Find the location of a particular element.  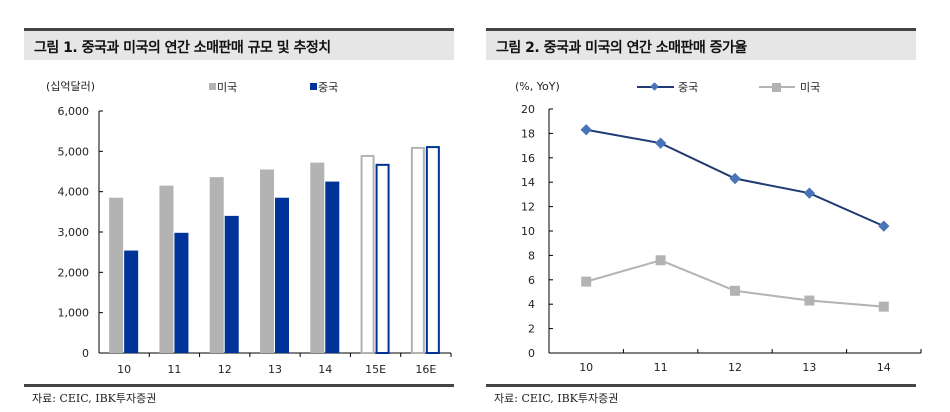

figure-1-title-bar: 그림 1. 중국과 미국의 연간 소매판매 규모 및 추정치 is located at coordinates (239, 44).